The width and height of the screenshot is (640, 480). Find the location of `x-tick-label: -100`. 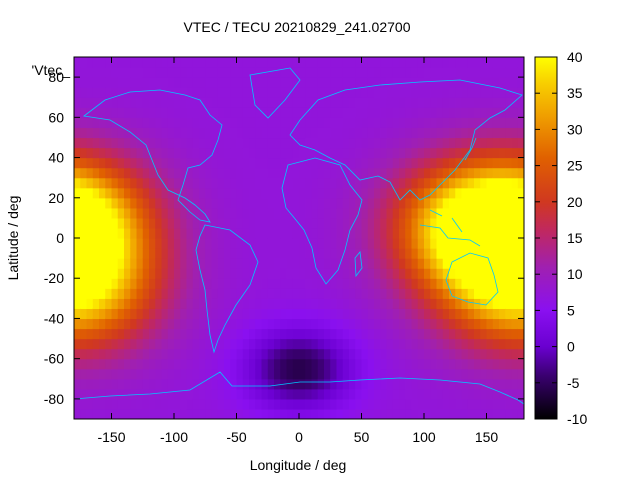

x-tick-label: -100 is located at coordinates (174, 437).